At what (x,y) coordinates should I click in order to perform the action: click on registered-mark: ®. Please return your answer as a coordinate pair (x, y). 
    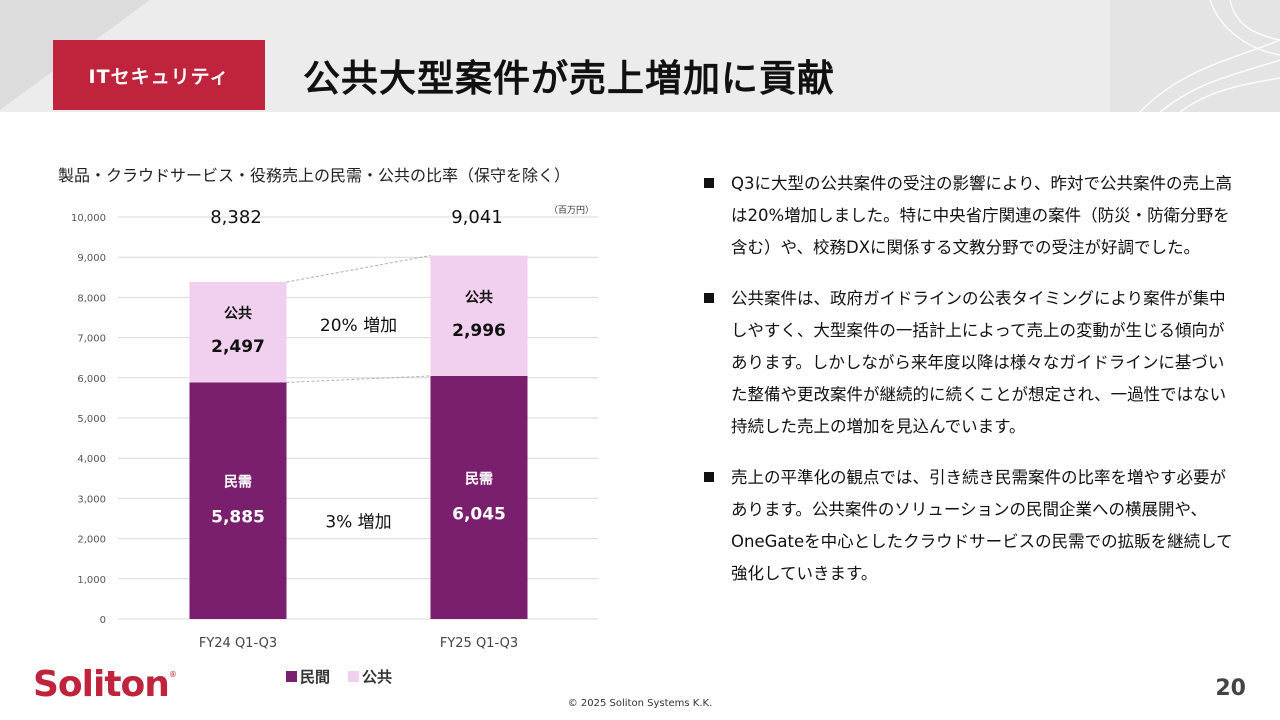
    Looking at the image, I should click on (172, 674).